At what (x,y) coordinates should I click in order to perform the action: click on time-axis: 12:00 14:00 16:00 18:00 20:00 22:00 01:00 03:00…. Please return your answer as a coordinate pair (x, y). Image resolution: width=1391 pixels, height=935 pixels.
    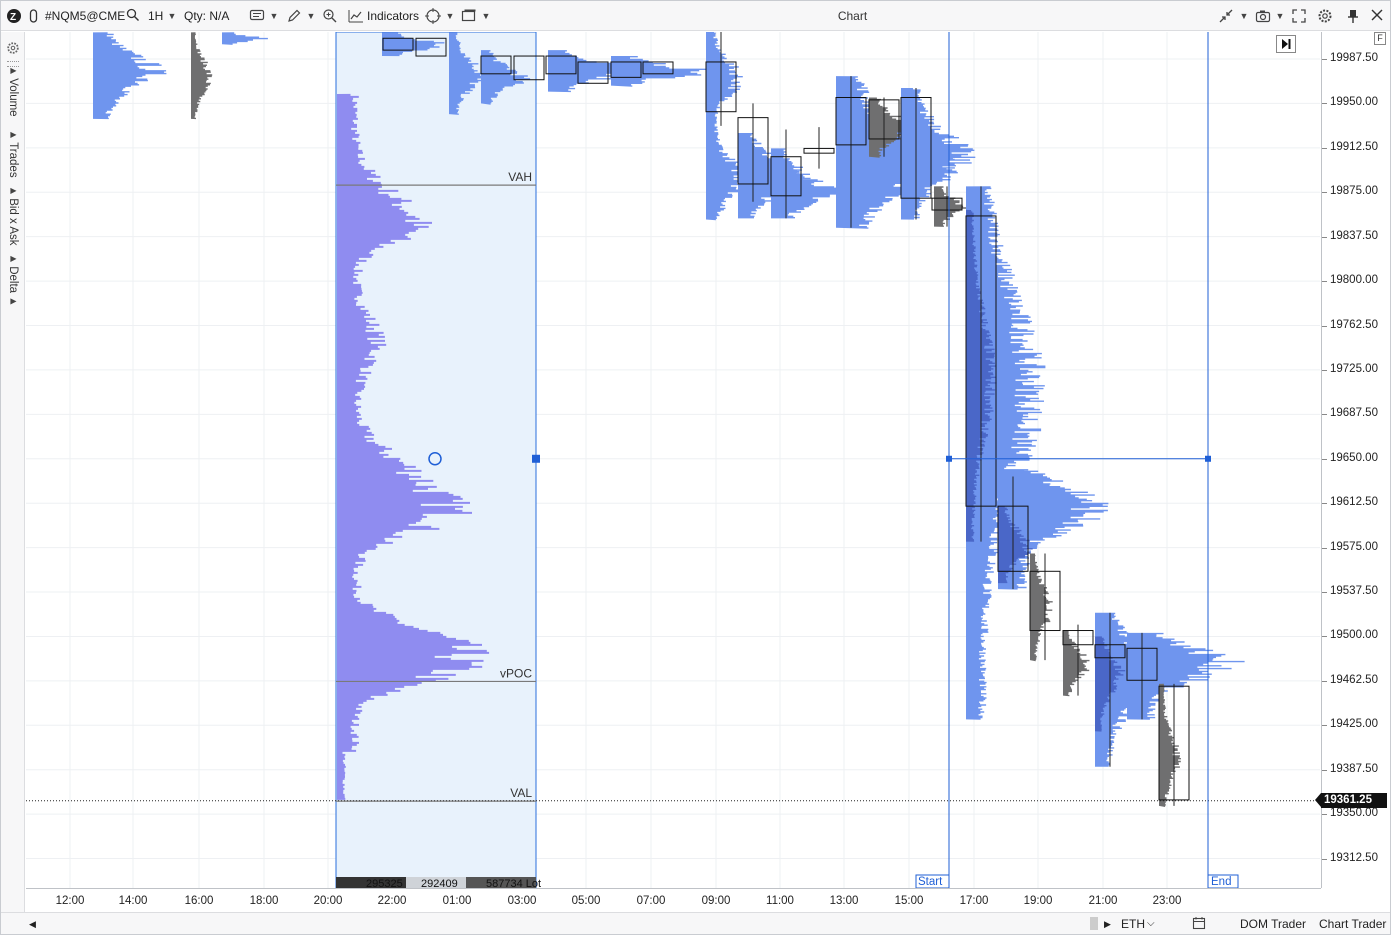
    Looking at the image, I should click on (673, 900).